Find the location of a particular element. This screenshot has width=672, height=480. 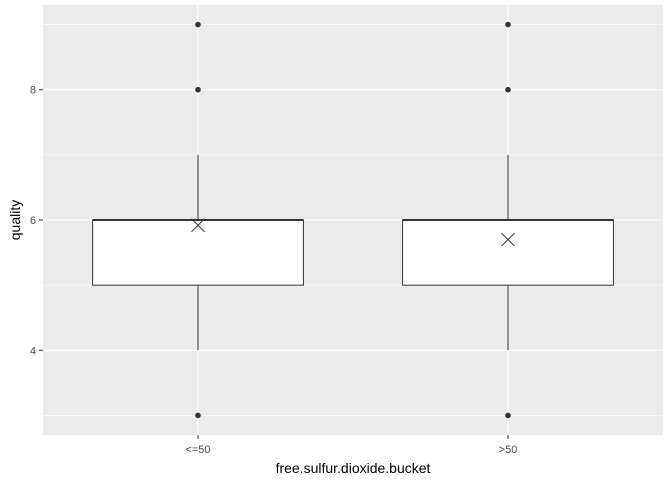

y-axis: 4 6 8 is located at coordinates (36, 221).